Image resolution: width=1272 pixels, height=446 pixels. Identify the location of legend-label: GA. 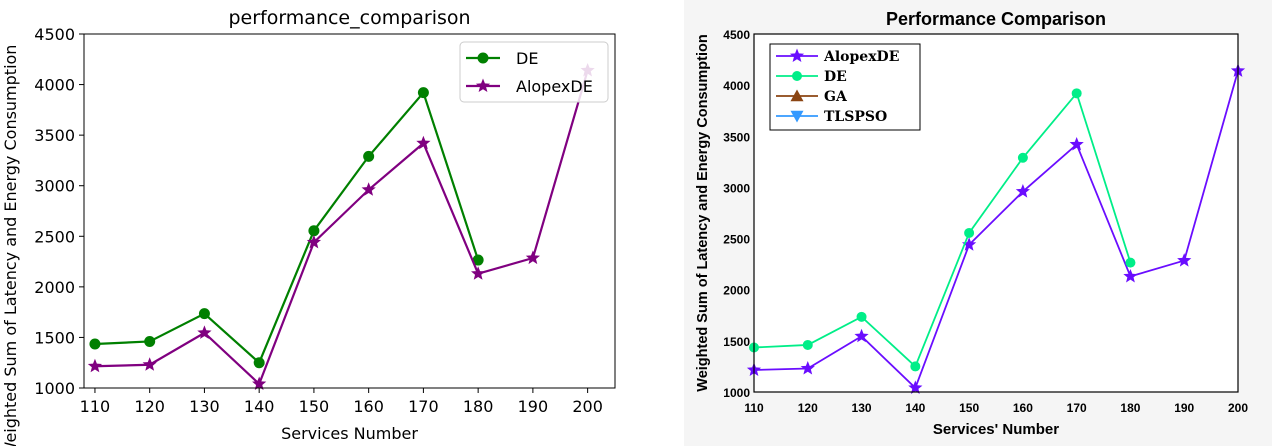
(836, 97).